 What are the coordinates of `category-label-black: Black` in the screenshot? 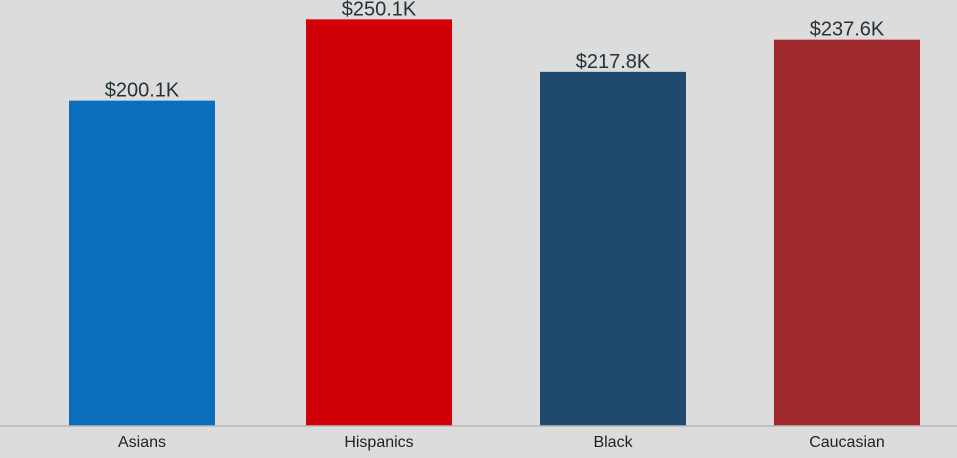 It's located at (613, 442).